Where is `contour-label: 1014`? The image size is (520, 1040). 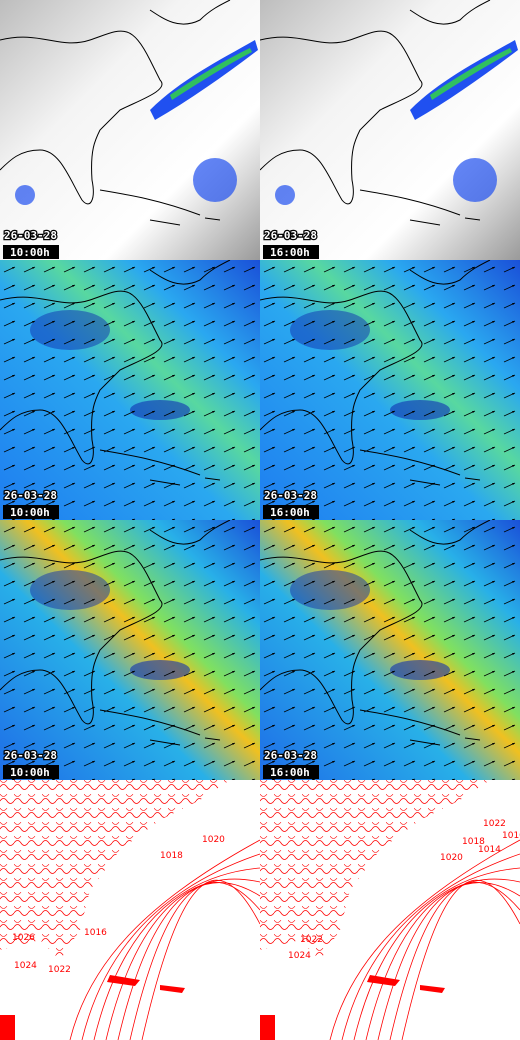 contour-label: 1014 is located at coordinates (489, 850).